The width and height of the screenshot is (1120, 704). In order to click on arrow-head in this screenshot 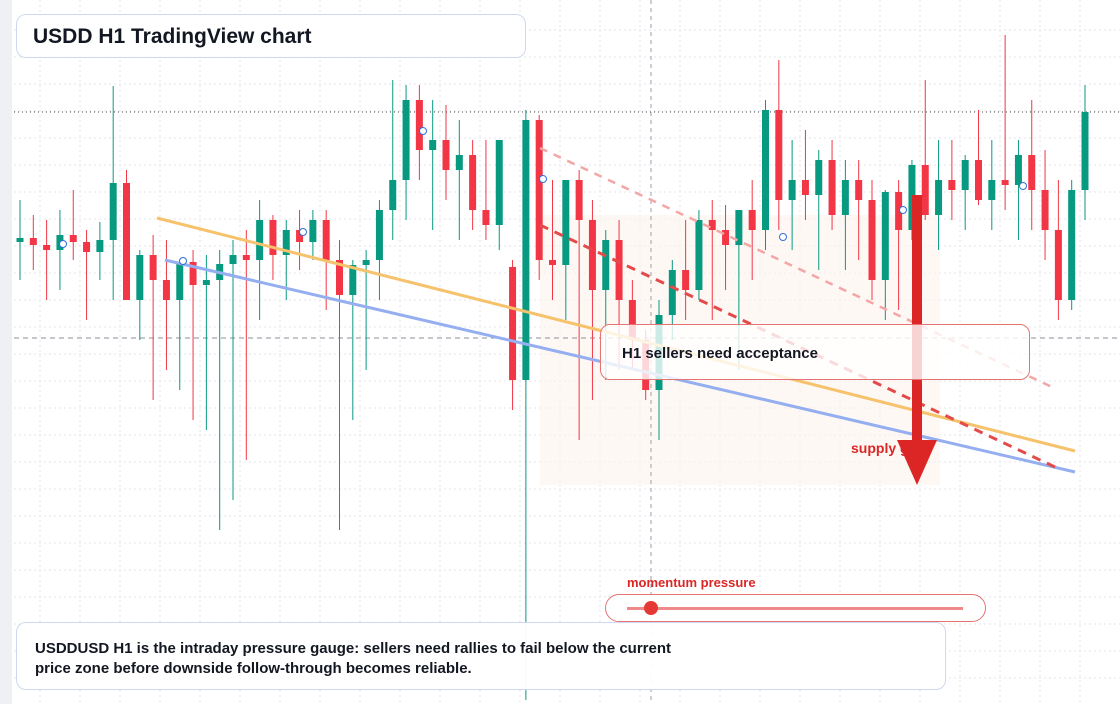, I will do `click(917, 462)`.